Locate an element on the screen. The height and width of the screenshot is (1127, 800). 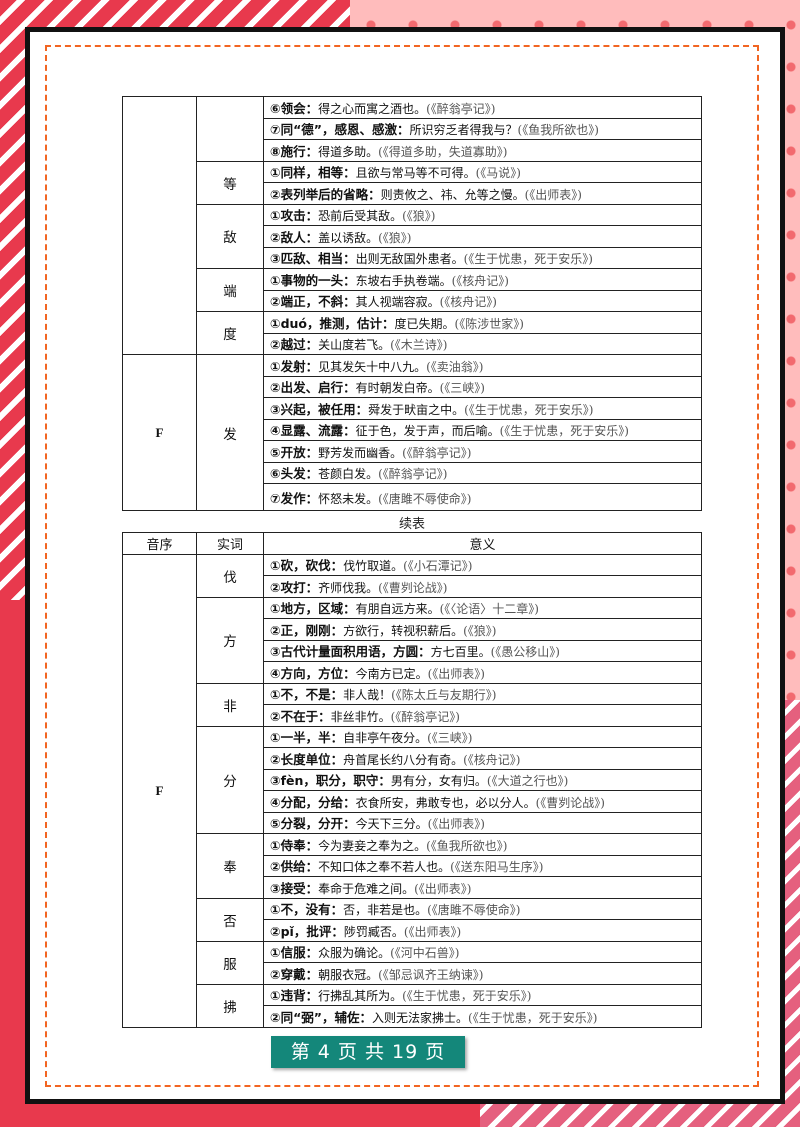
sense-definition: ①不，没有： is located at coordinates (307, 910).